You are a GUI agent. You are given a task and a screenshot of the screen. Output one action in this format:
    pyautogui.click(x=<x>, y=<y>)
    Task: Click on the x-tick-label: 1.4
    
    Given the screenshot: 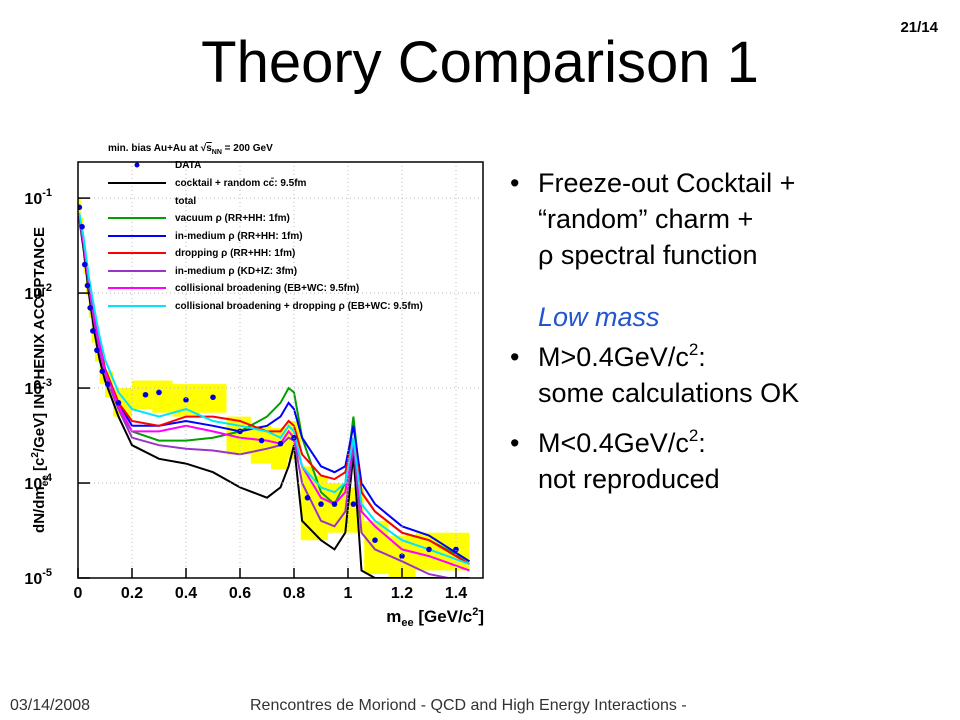 What is the action you would take?
    pyautogui.click(x=456, y=593)
    